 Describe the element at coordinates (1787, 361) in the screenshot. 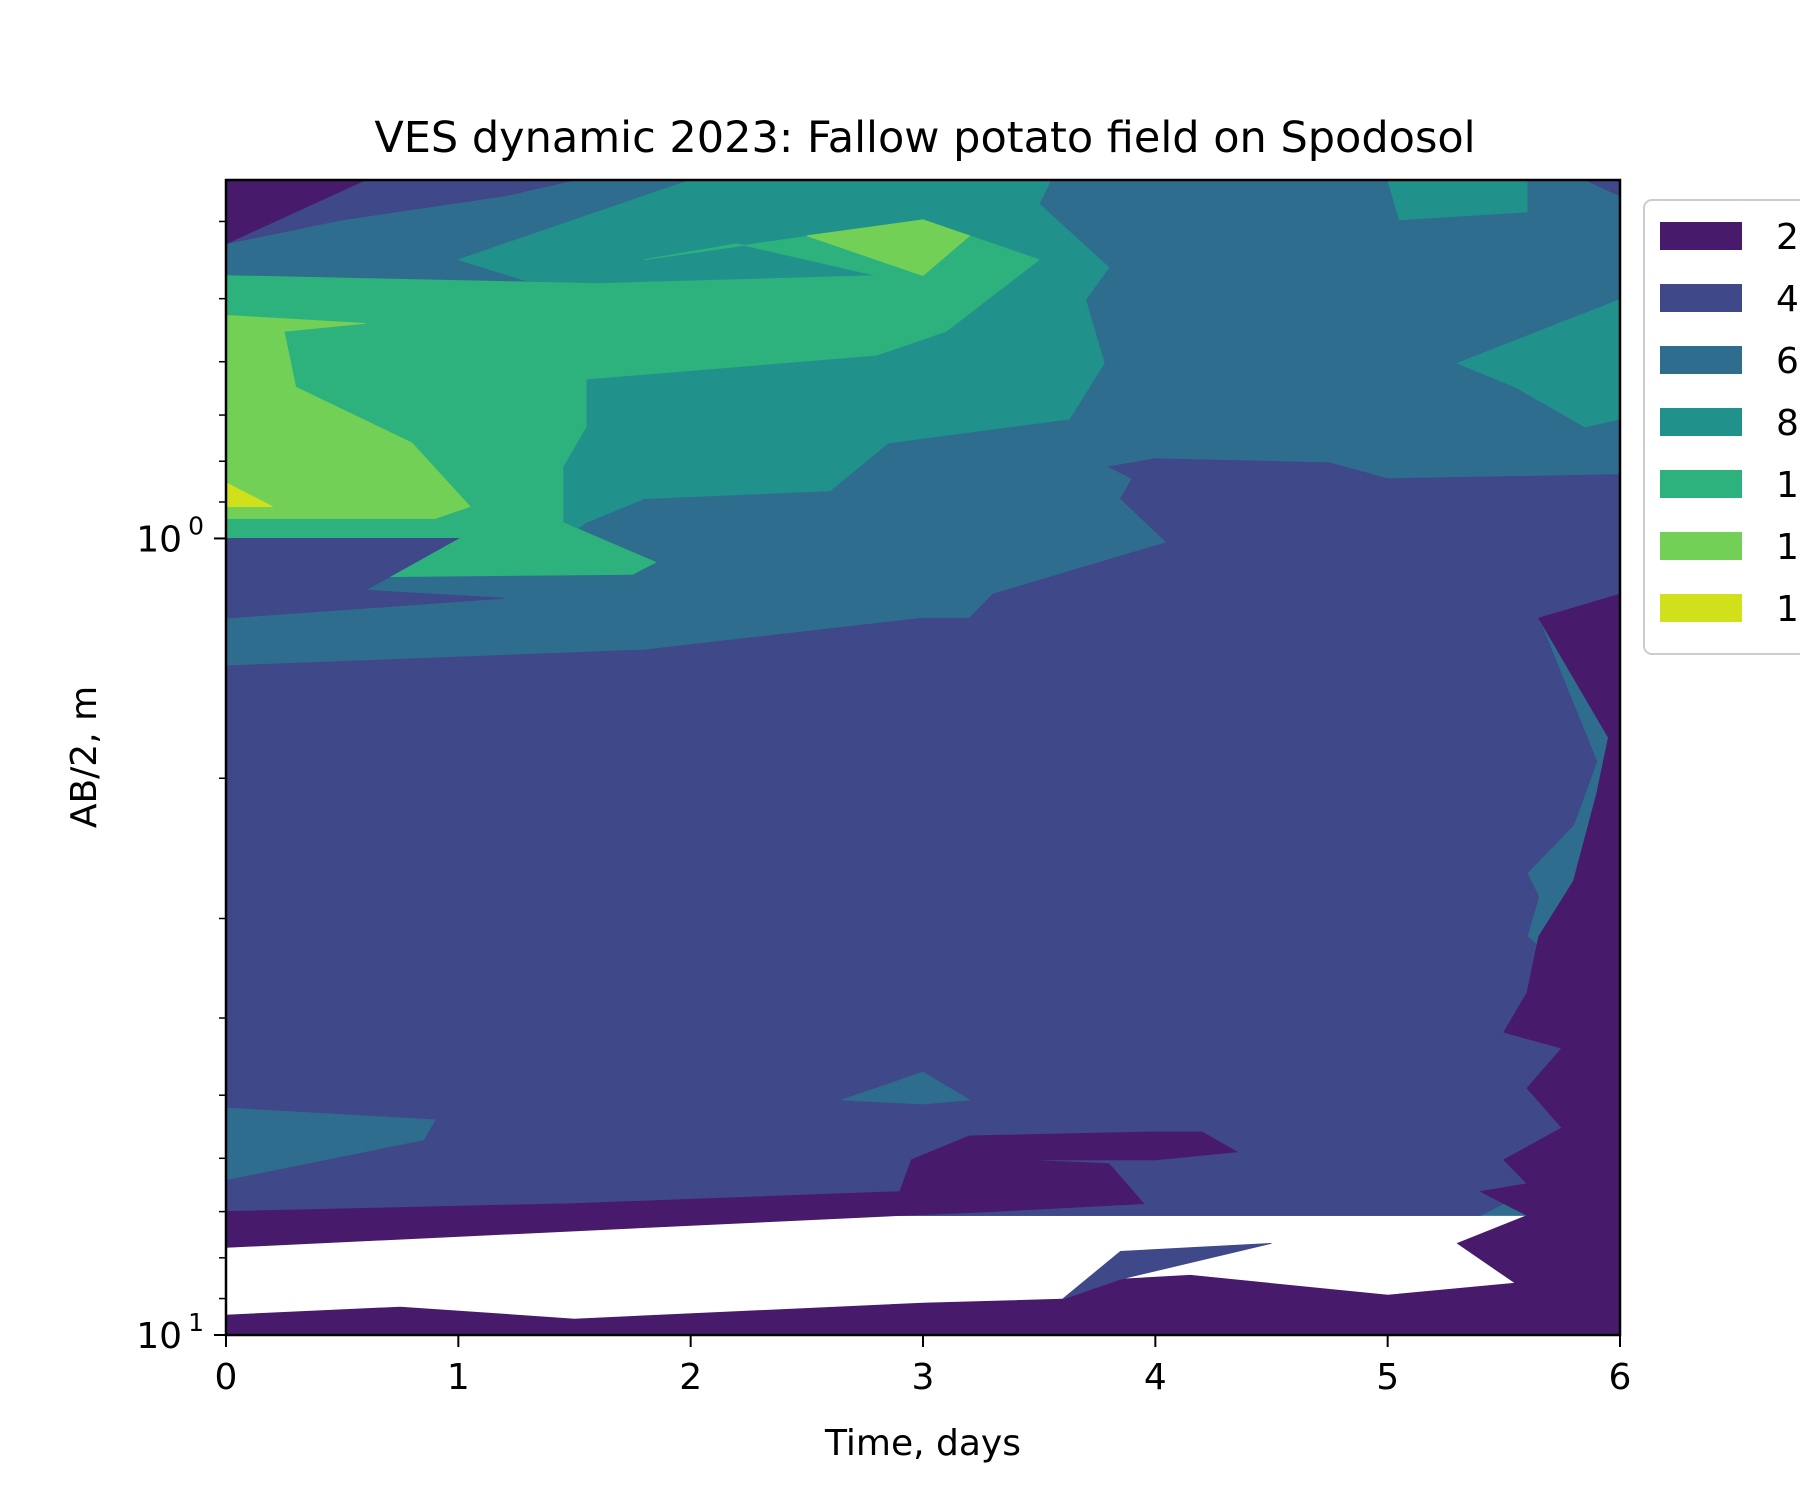

I see `legend-label: 6` at that location.